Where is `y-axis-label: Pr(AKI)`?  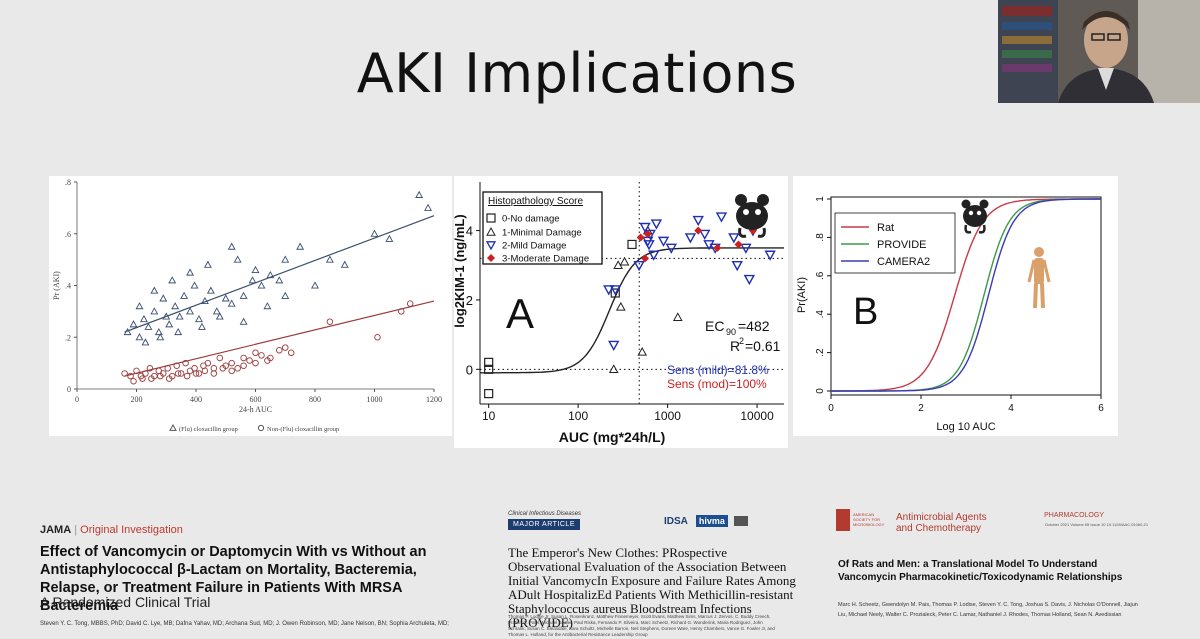 y-axis-label: Pr(AKI) is located at coordinates (802, 295).